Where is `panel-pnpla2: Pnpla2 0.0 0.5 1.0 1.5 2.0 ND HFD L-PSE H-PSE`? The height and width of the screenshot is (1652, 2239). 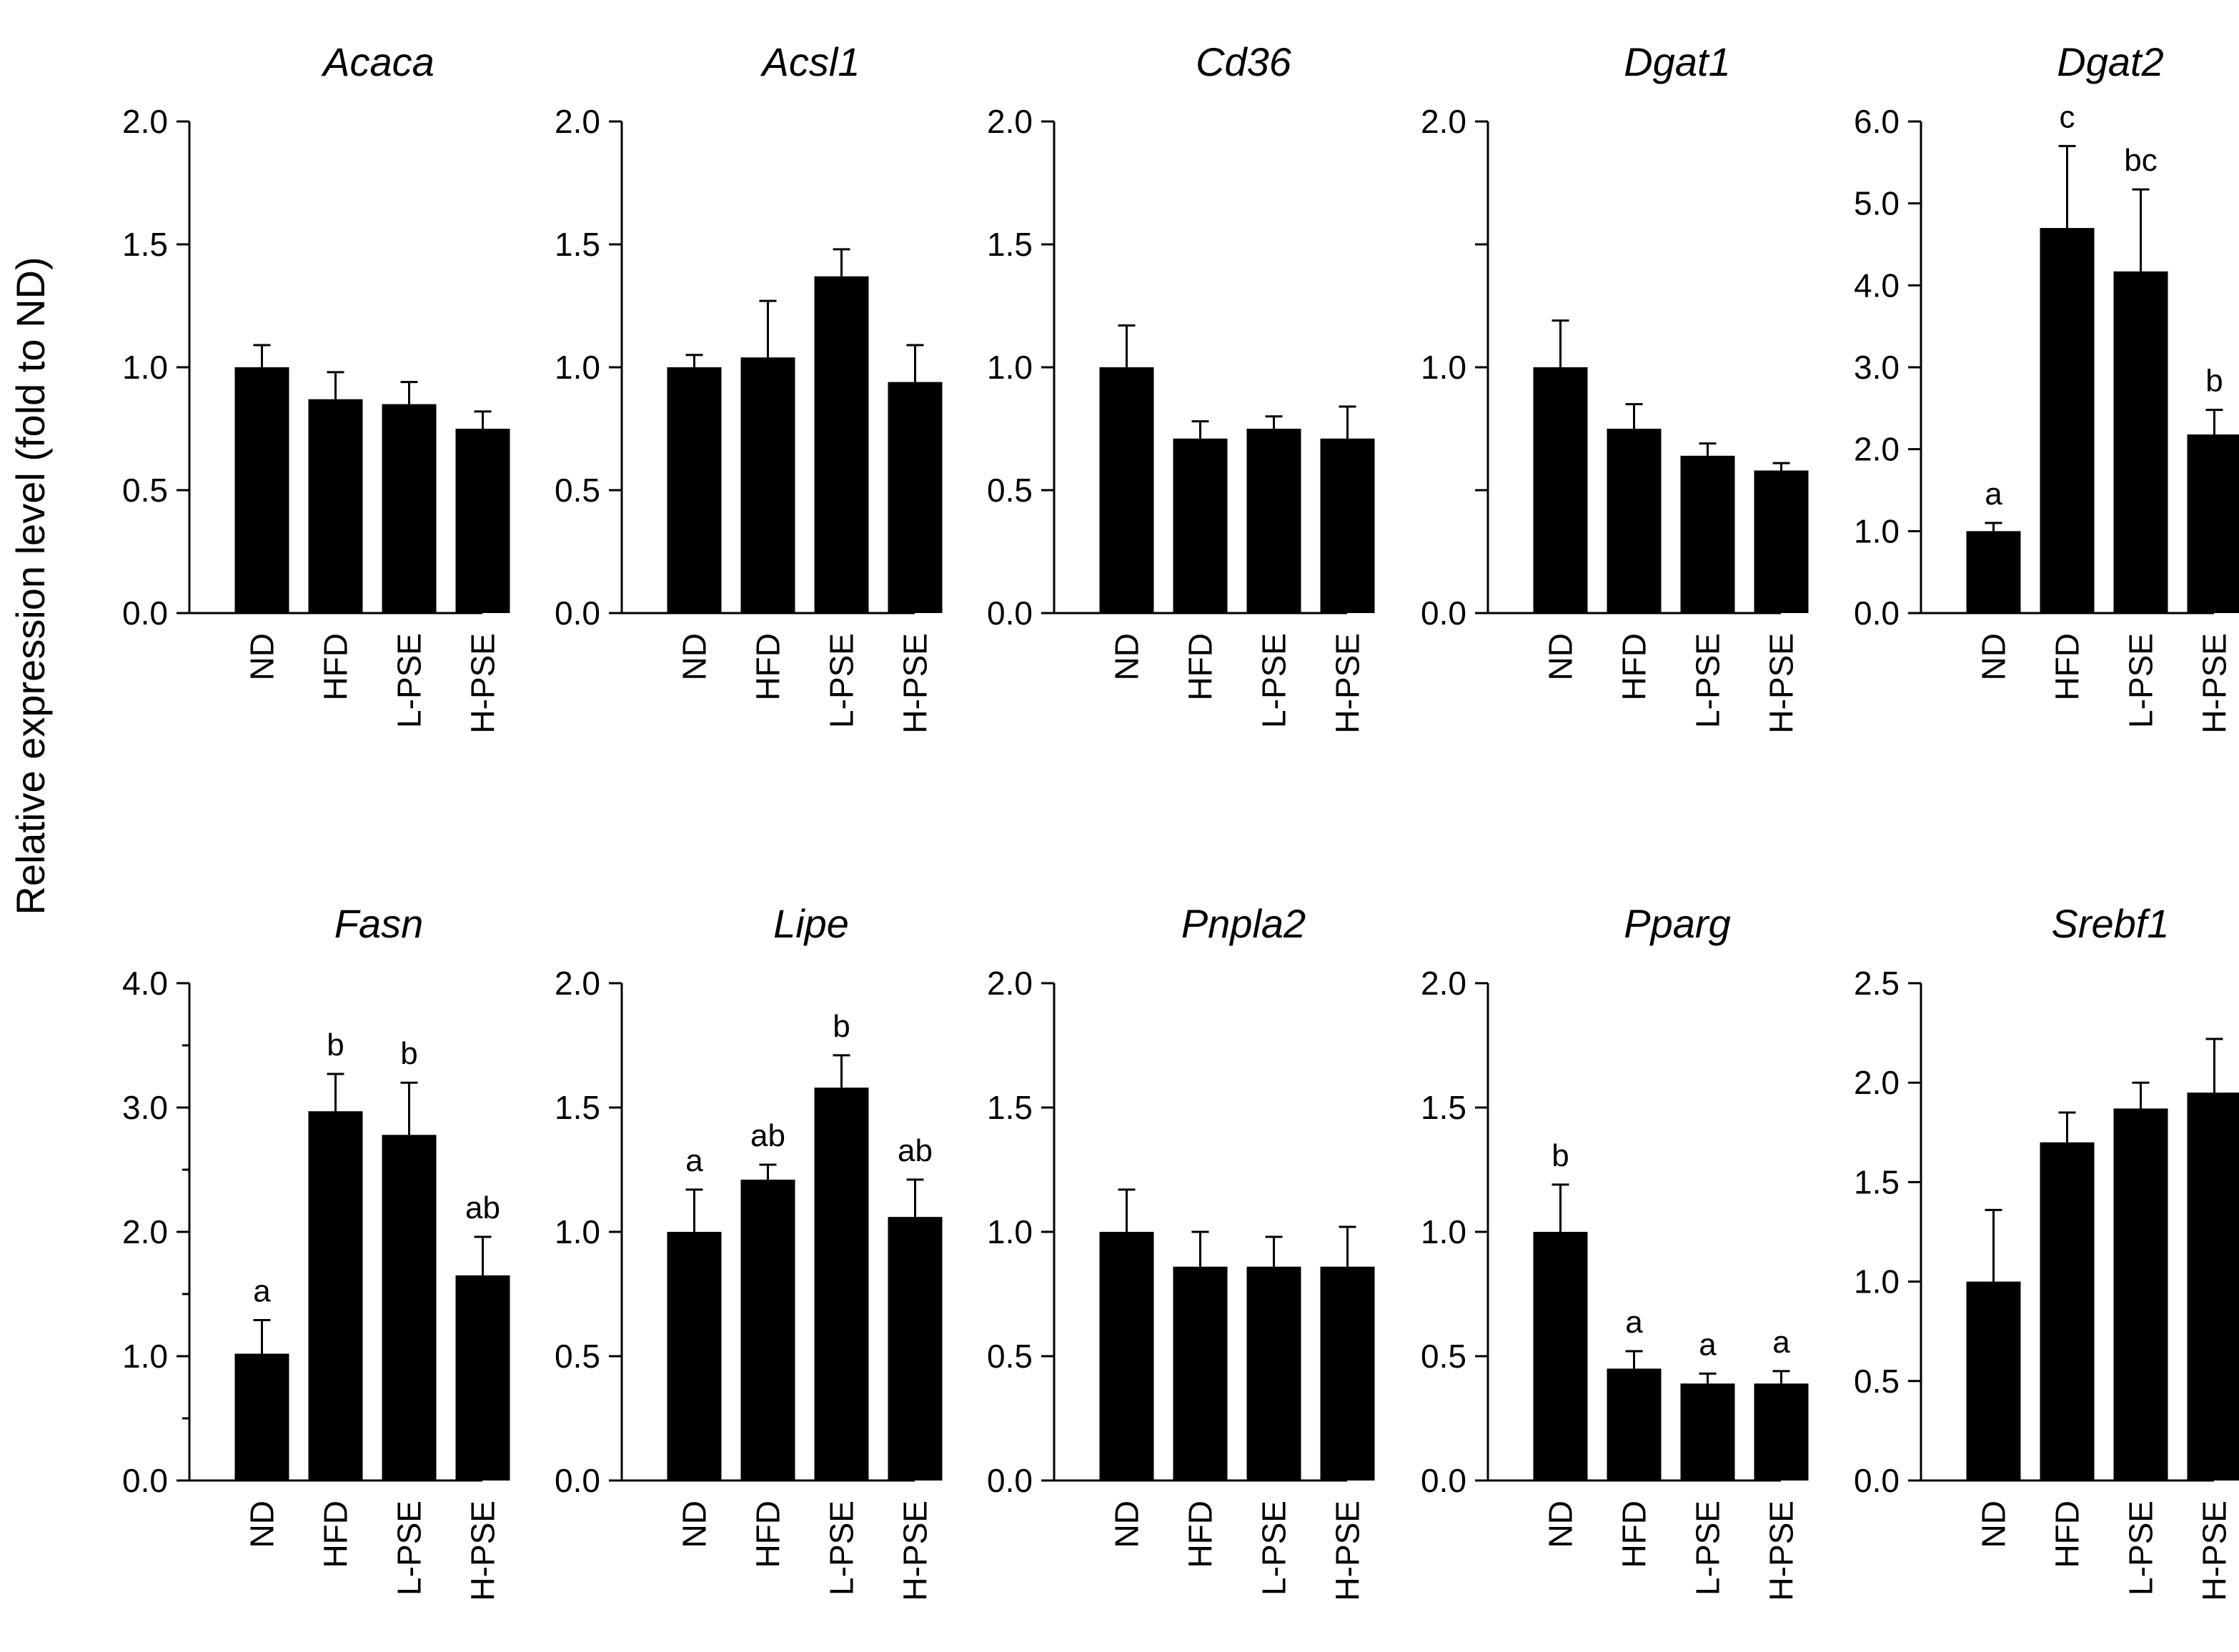
panel-pnpla2: Pnpla2 0.0 0.5 1.0 1.5 2.0 ND HFD L-PSE H-PSE is located at coordinates (1181, 1251).